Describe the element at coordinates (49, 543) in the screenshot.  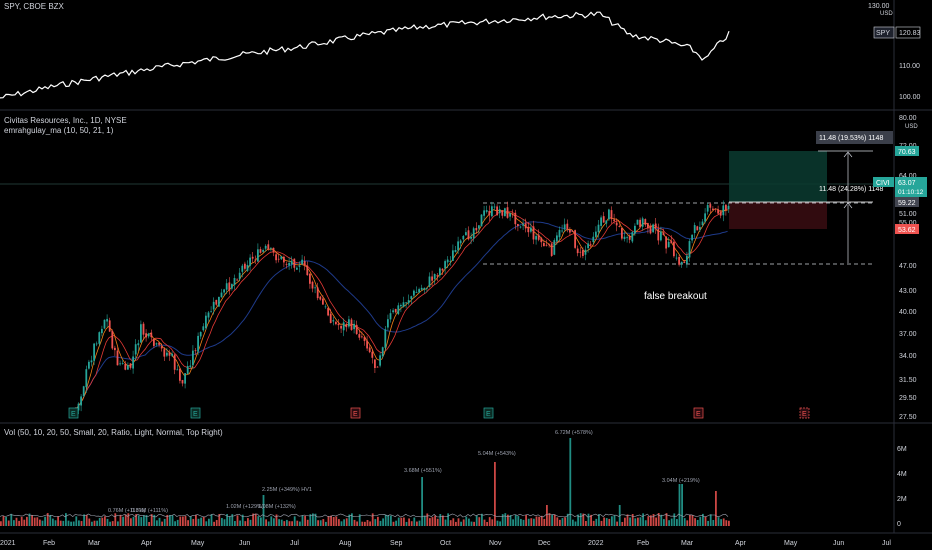
I see `time-label: Feb` at that location.